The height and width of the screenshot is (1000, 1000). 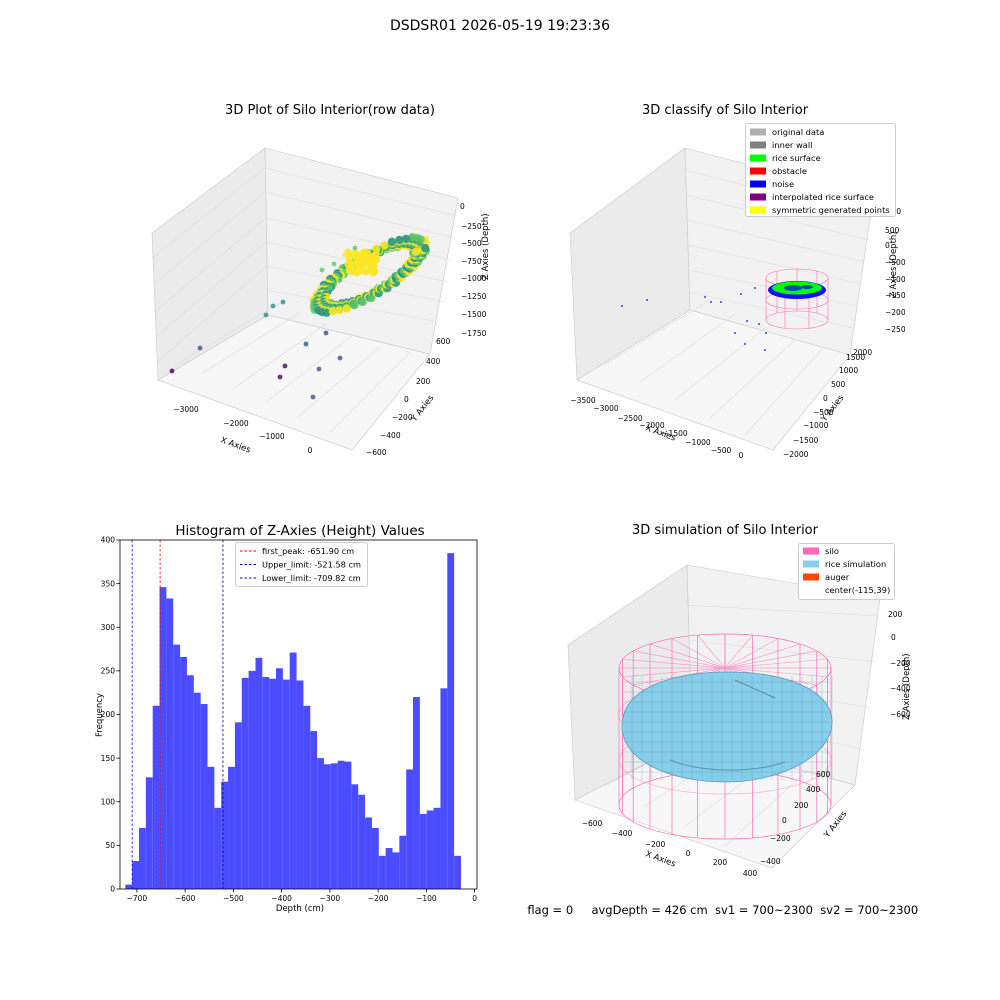 What do you see at coordinates (281, 898) in the screenshot?
I see `histogram-x-tick-label: −400` at bounding box center [281, 898].